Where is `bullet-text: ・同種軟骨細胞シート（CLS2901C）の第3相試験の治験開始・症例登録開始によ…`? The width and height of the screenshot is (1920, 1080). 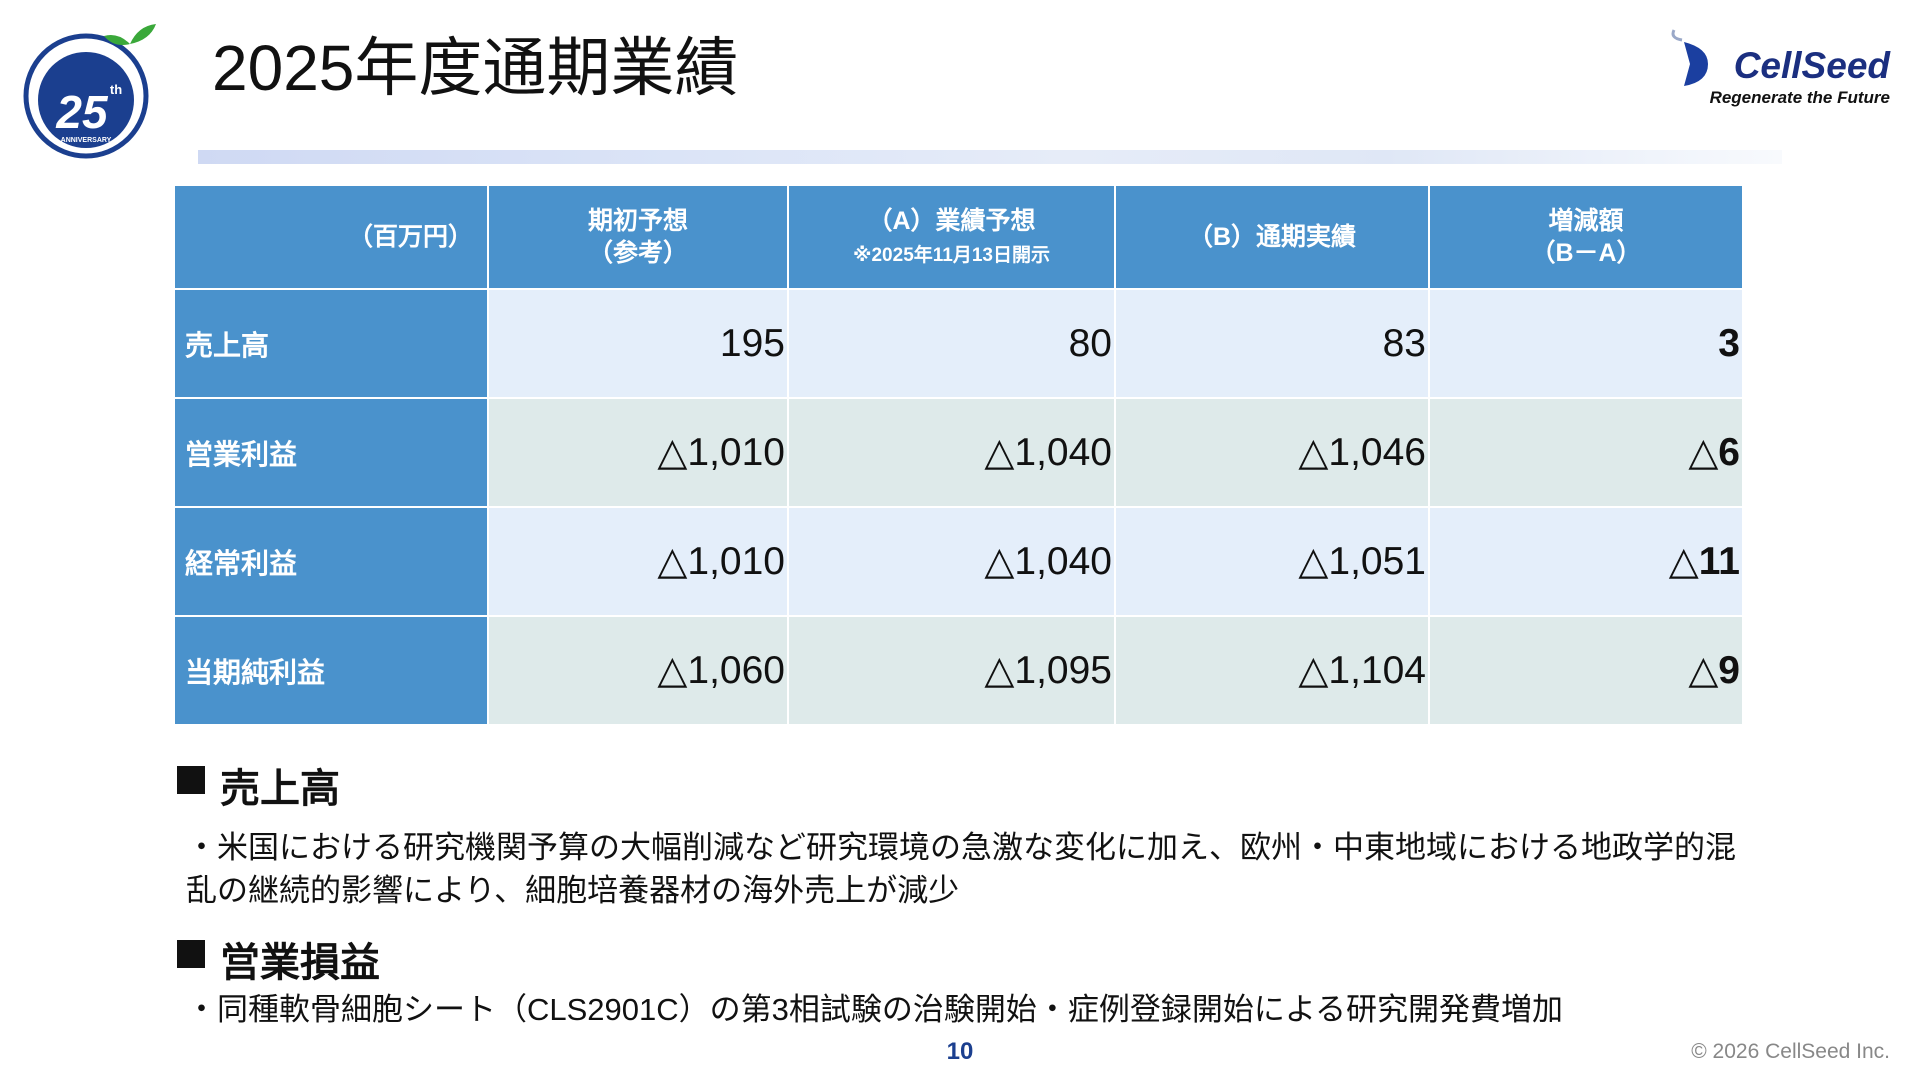 bullet-text: ・同種軟骨細胞シート（CLS2901C）の第3相試験の治験開始・症例登録開始によ… is located at coordinates (874, 1009).